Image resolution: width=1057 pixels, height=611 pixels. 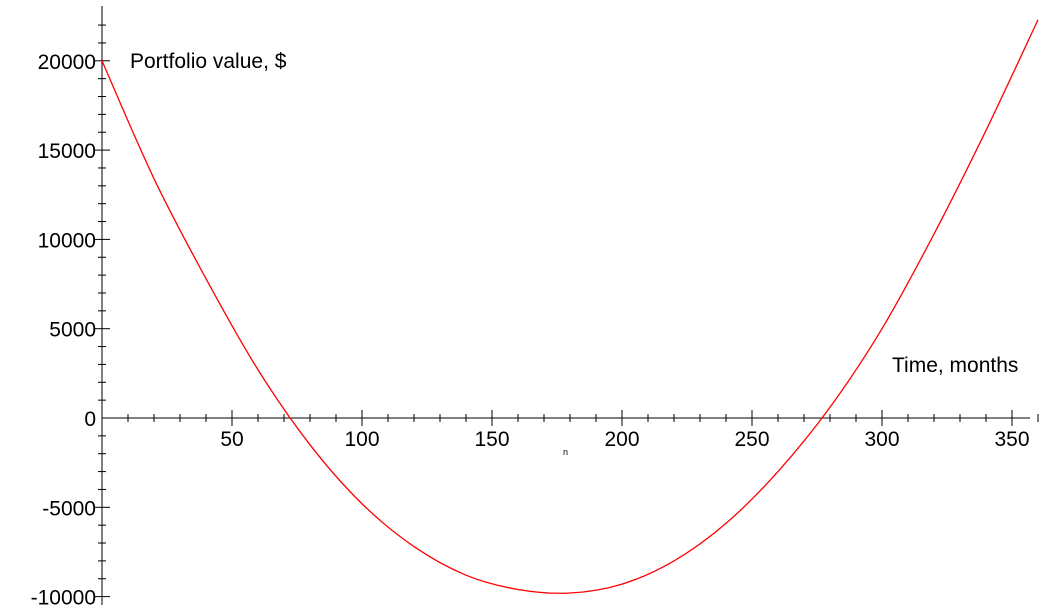 What do you see at coordinates (208, 61) in the screenshot?
I see `y-axis-label: Portfolio value, $` at bounding box center [208, 61].